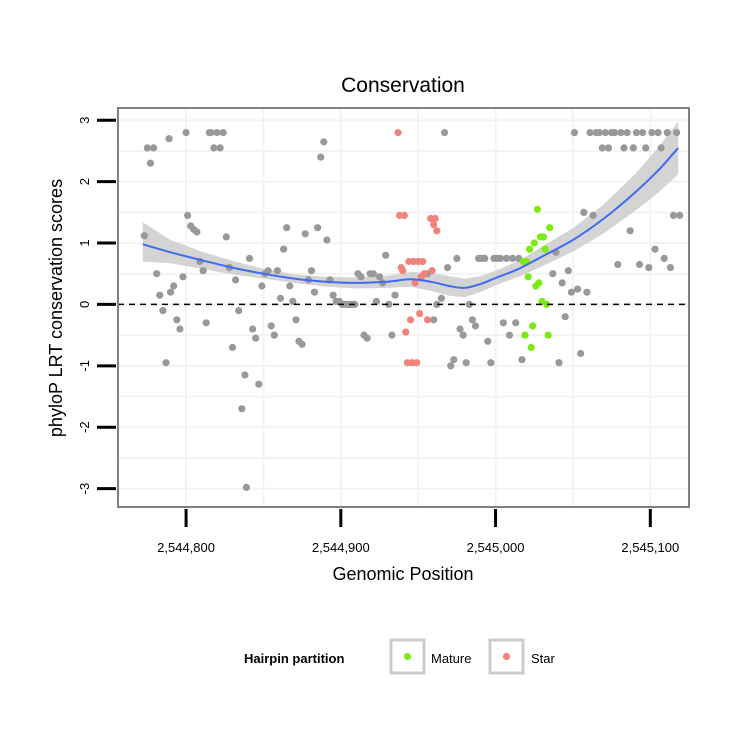 The width and height of the screenshot is (750, 750). I want to click on legend-swatch-star, so click(506, 656).